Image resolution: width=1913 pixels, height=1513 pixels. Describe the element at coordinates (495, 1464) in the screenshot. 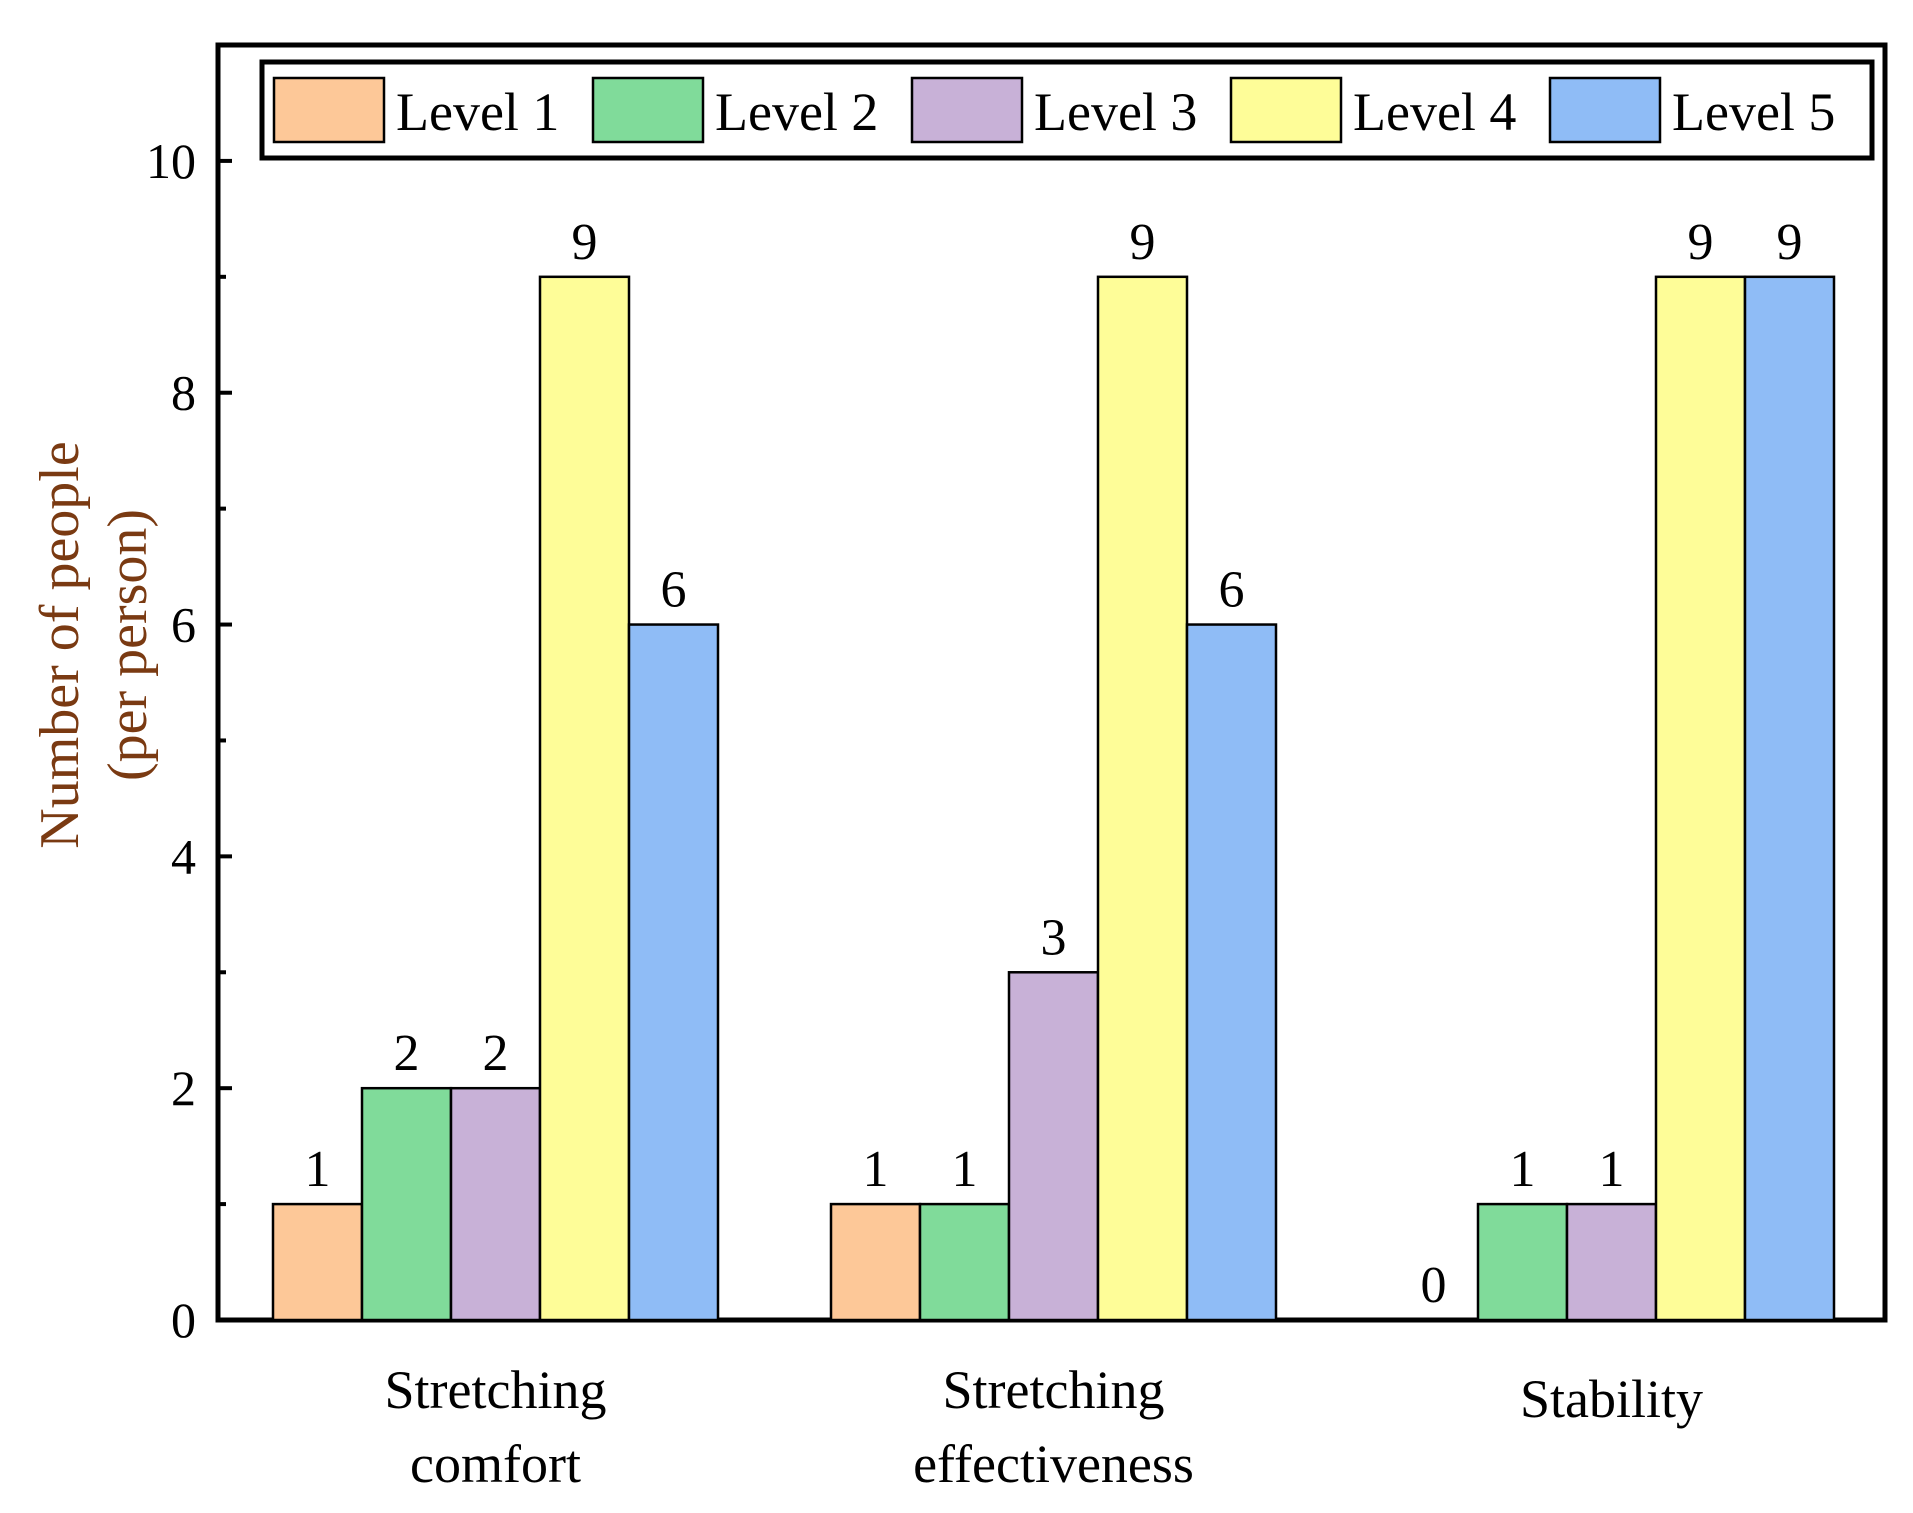

I see `x-category-label: comfort` at that location.